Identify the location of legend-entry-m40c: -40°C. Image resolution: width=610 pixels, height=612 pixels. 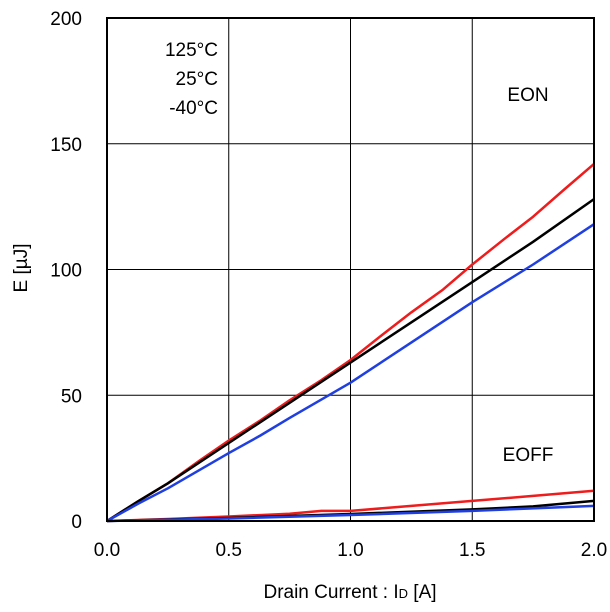
(193, 108).